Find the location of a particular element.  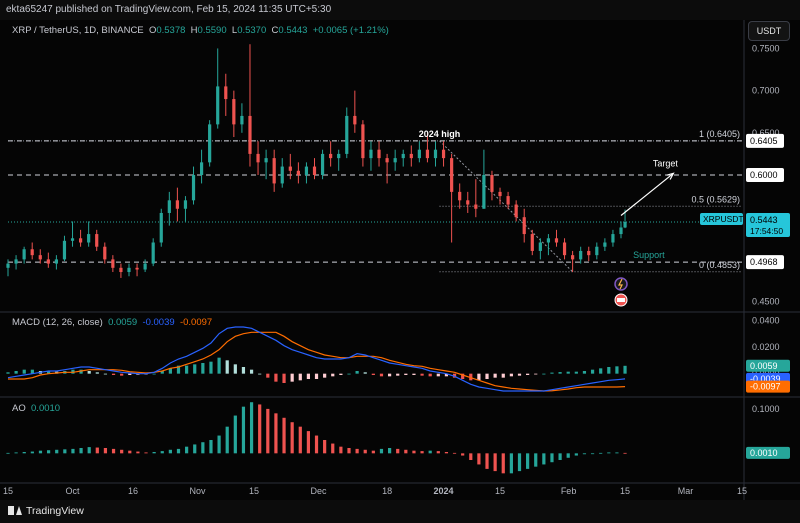

tradingview-logo: TradingView is located at coordinates (46, 511).